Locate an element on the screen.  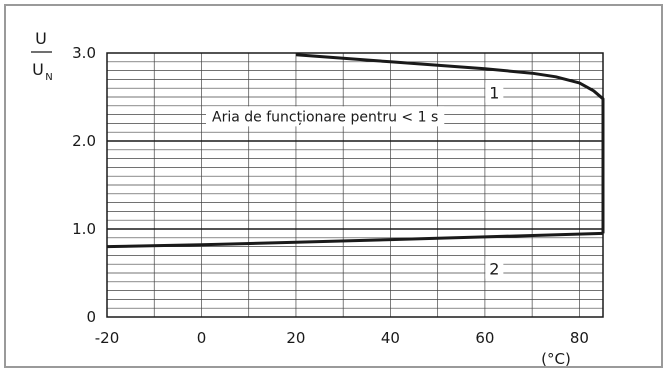
series-1-label: 1 is located at coordinates (494, 93).